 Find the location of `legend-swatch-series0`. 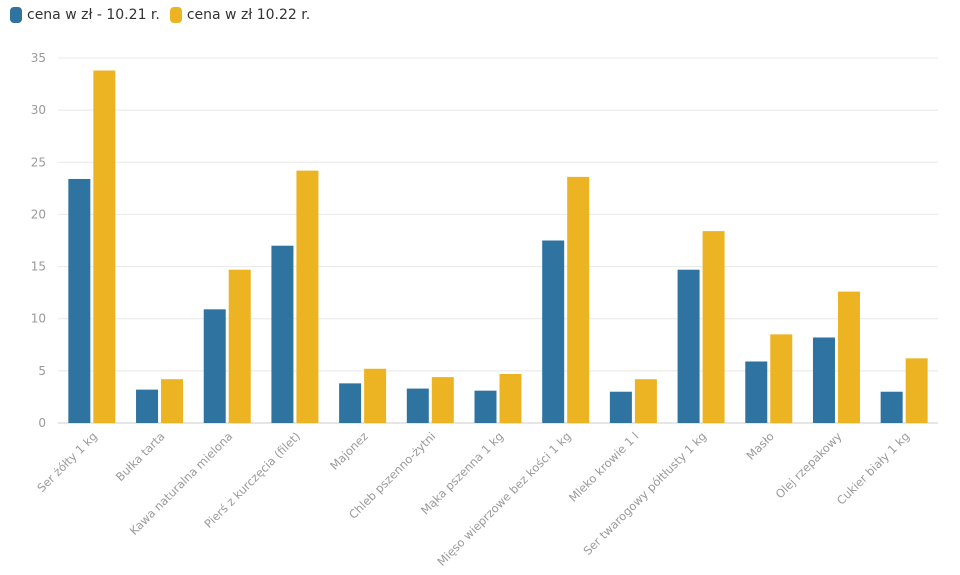

legend-swatch-series0 is located at coordinates (16, 15).